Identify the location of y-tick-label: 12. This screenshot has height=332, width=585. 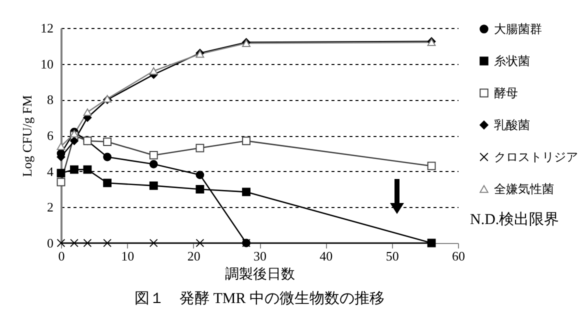
(47, 28).